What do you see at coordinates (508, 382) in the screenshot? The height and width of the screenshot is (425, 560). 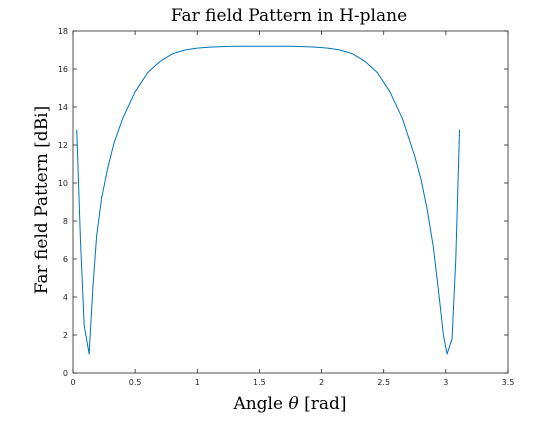 I see `x-tick-label: 3.5` at bounding box center [508, 382].